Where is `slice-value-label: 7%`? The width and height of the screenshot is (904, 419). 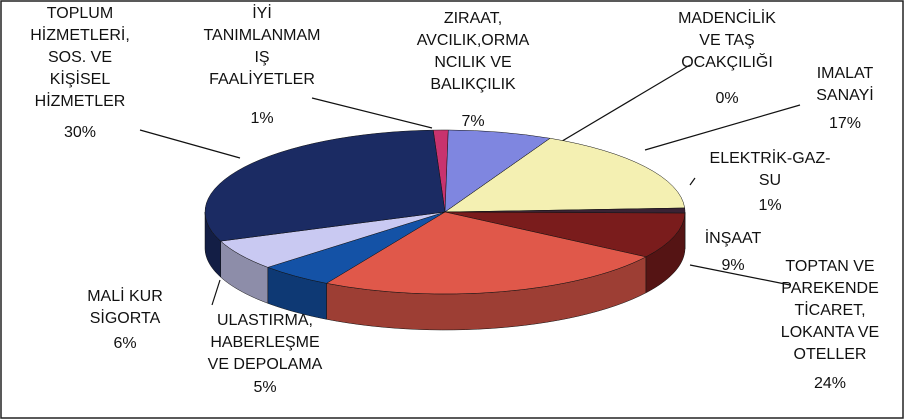 slice-value-label: 7% is located at coordinates (472, 121).